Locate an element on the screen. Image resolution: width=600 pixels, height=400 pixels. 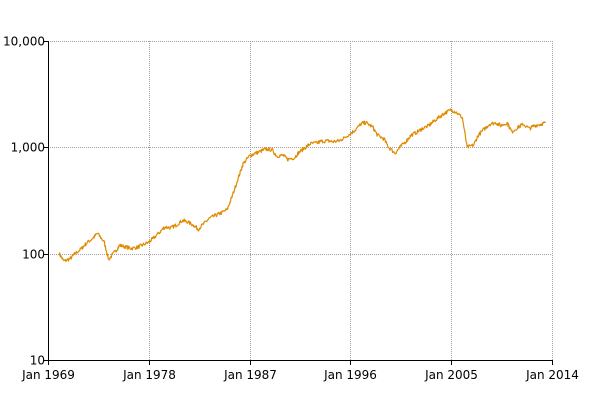
y-tick-label: 10 is located at coordinates (37, 361).